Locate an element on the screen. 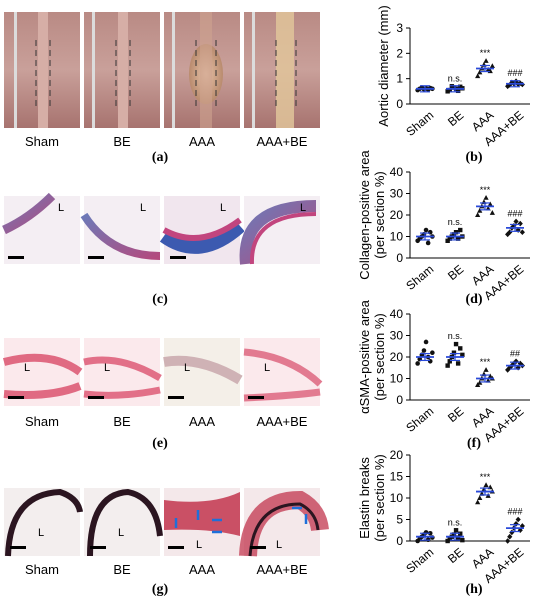 The width and height of the screenshot is (550, 602). photo-aaa is located at coordinates (202, 70).